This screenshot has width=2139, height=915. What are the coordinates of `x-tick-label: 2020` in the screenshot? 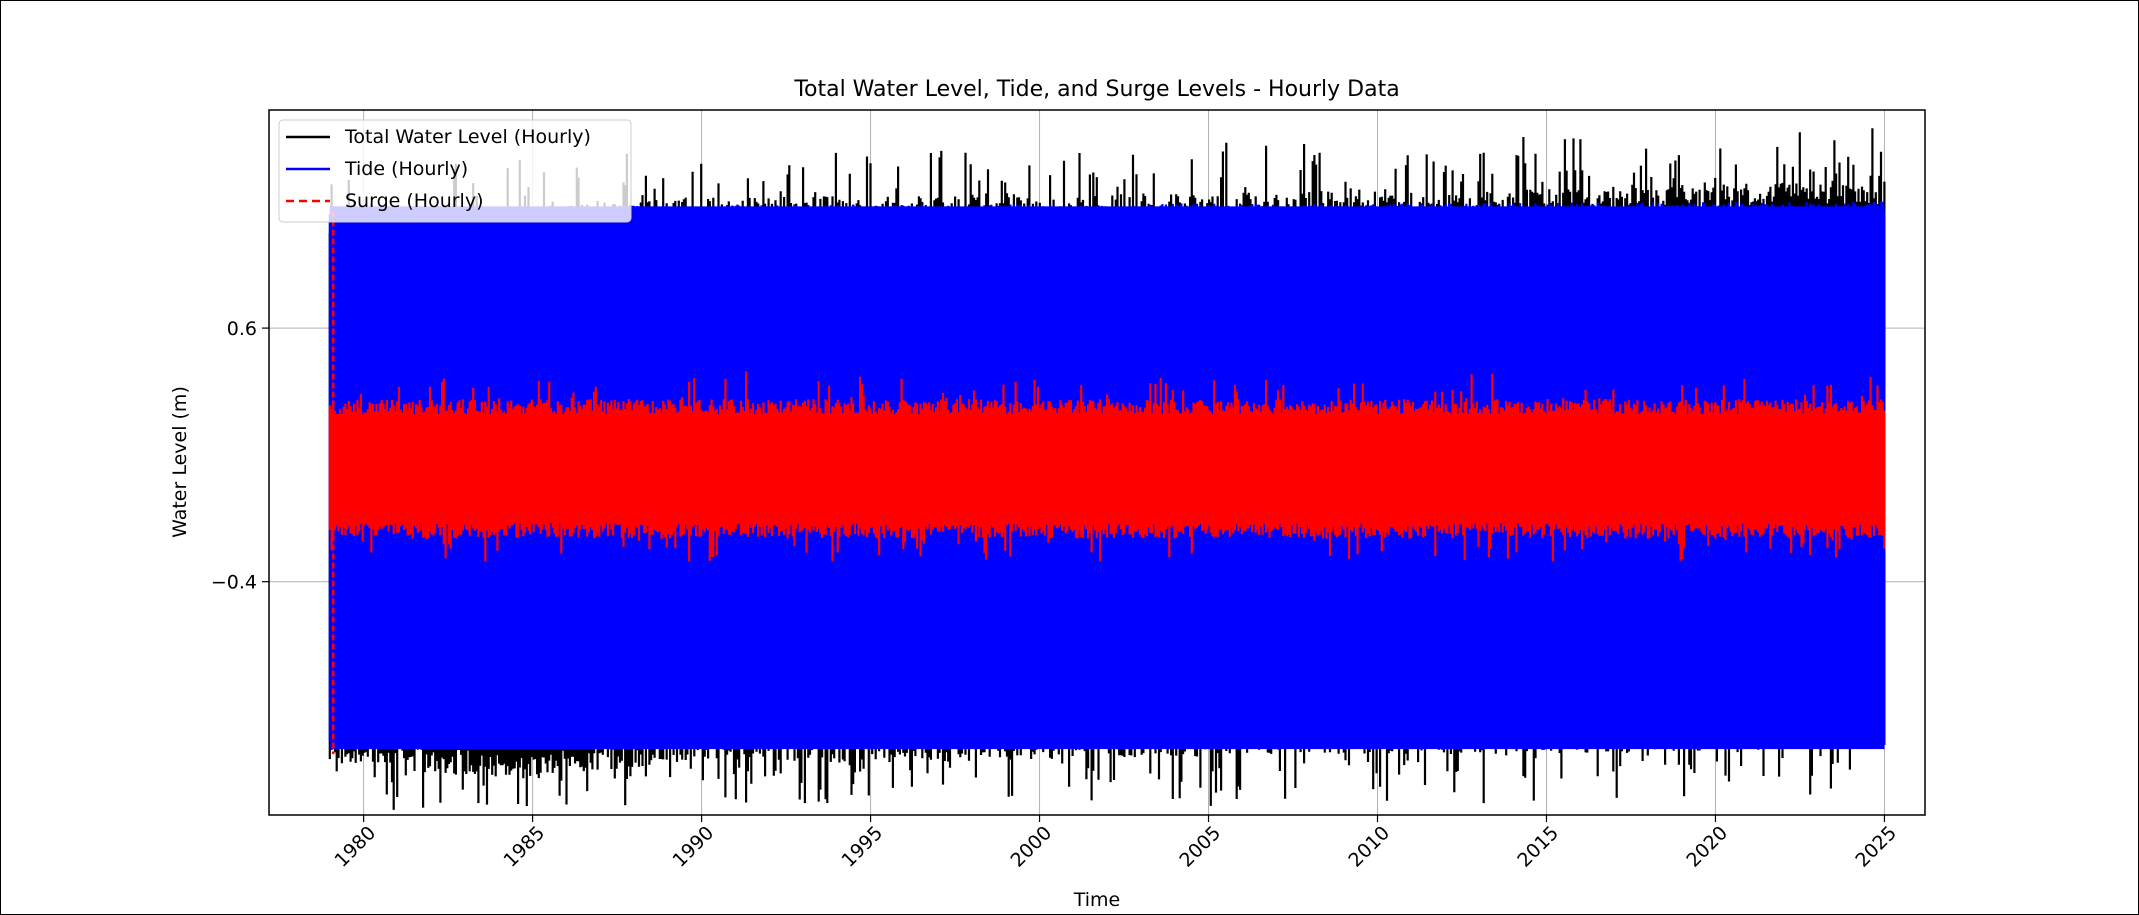 It's located at (1707, 847).